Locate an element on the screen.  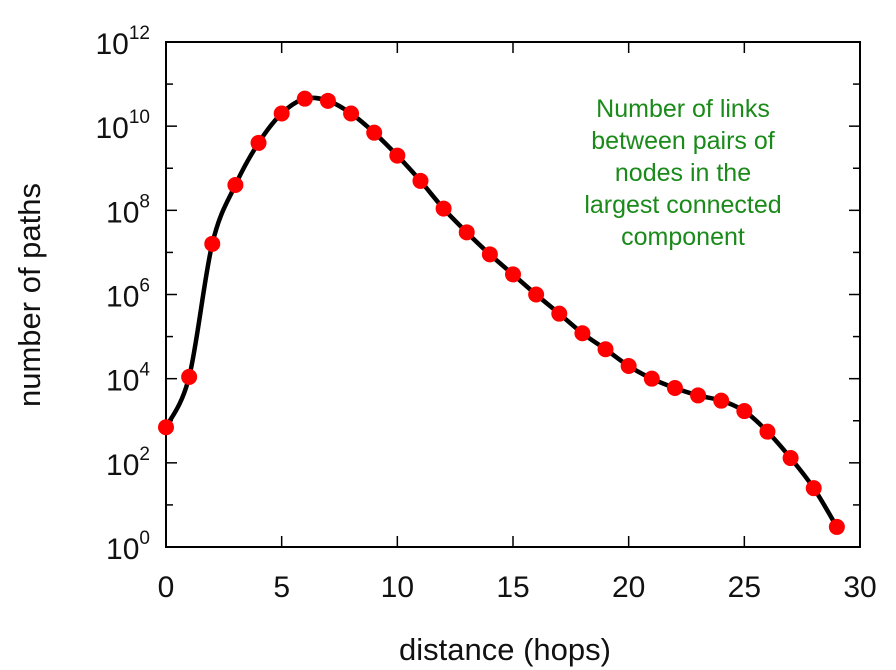
annotation-line: component is located at coordinates (683, 237).